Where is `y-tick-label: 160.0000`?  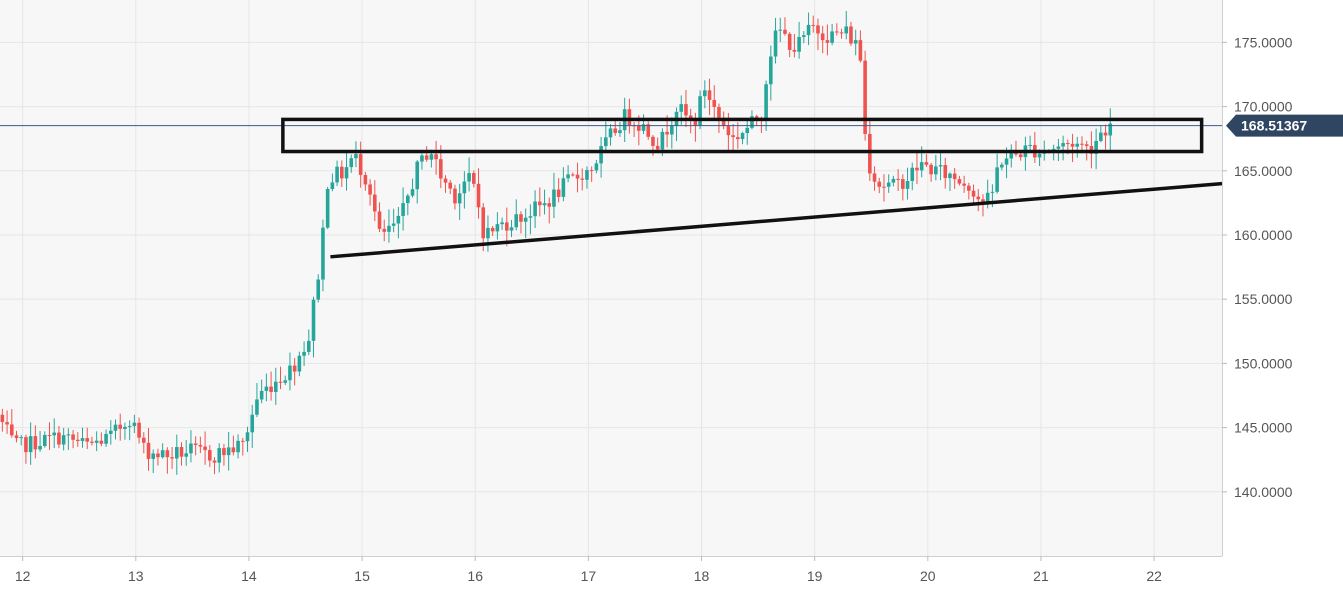
y-tick-label: 160.0000 is located at coordinates (1263, 235).